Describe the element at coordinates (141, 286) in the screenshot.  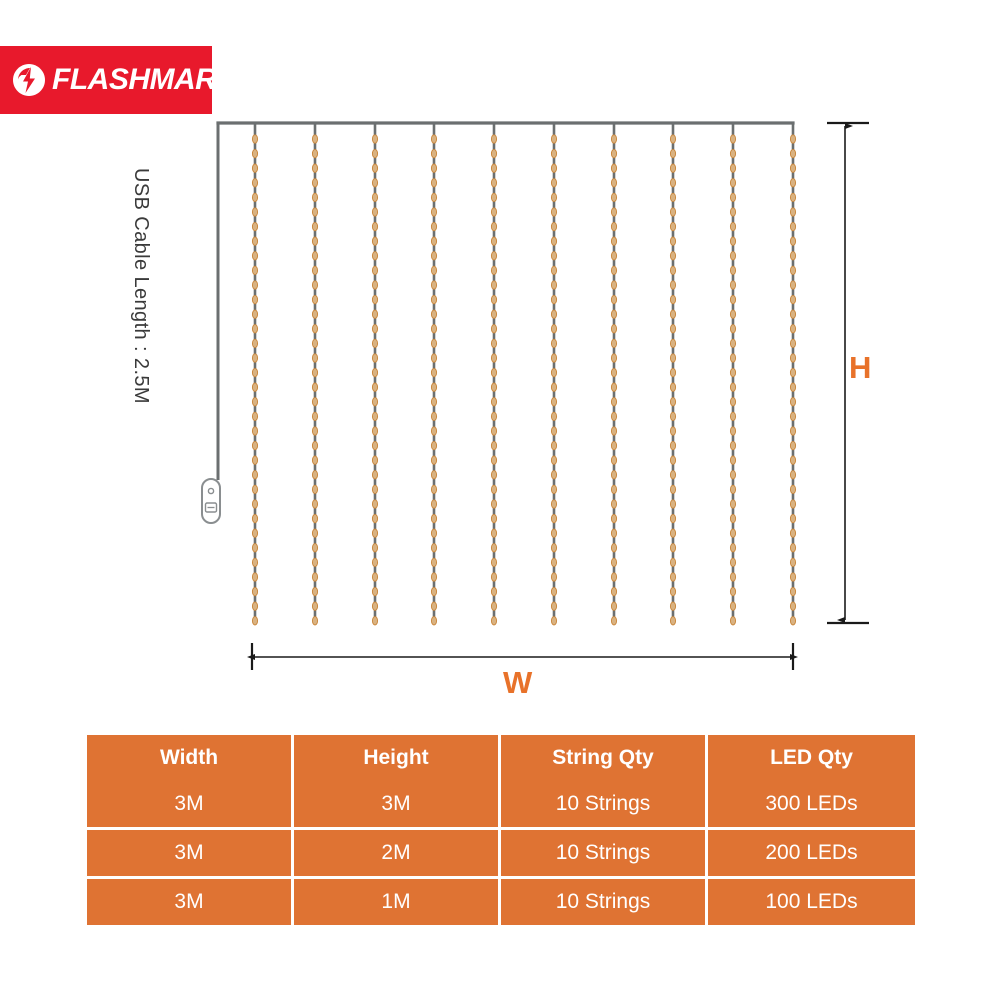
I see `usb-cable-length-label: USB Cable Length : 2.5M` at that location.